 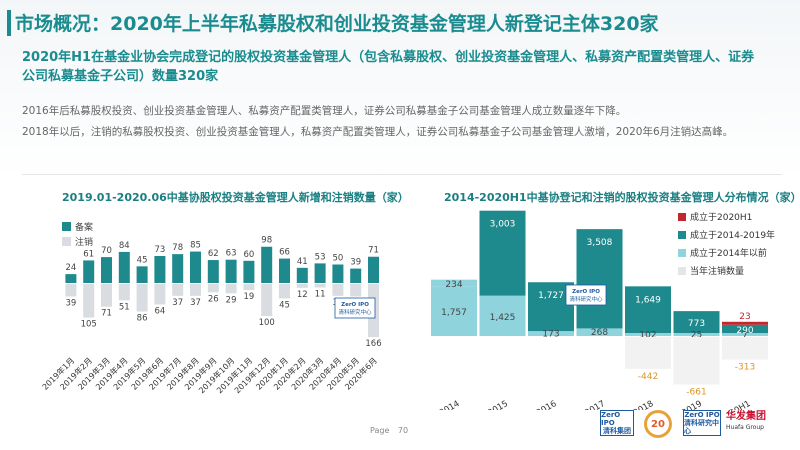 What do you see at coordinates (402, 174) in the screenshot?
I see `section-divider` at bounding box center [402, 174].